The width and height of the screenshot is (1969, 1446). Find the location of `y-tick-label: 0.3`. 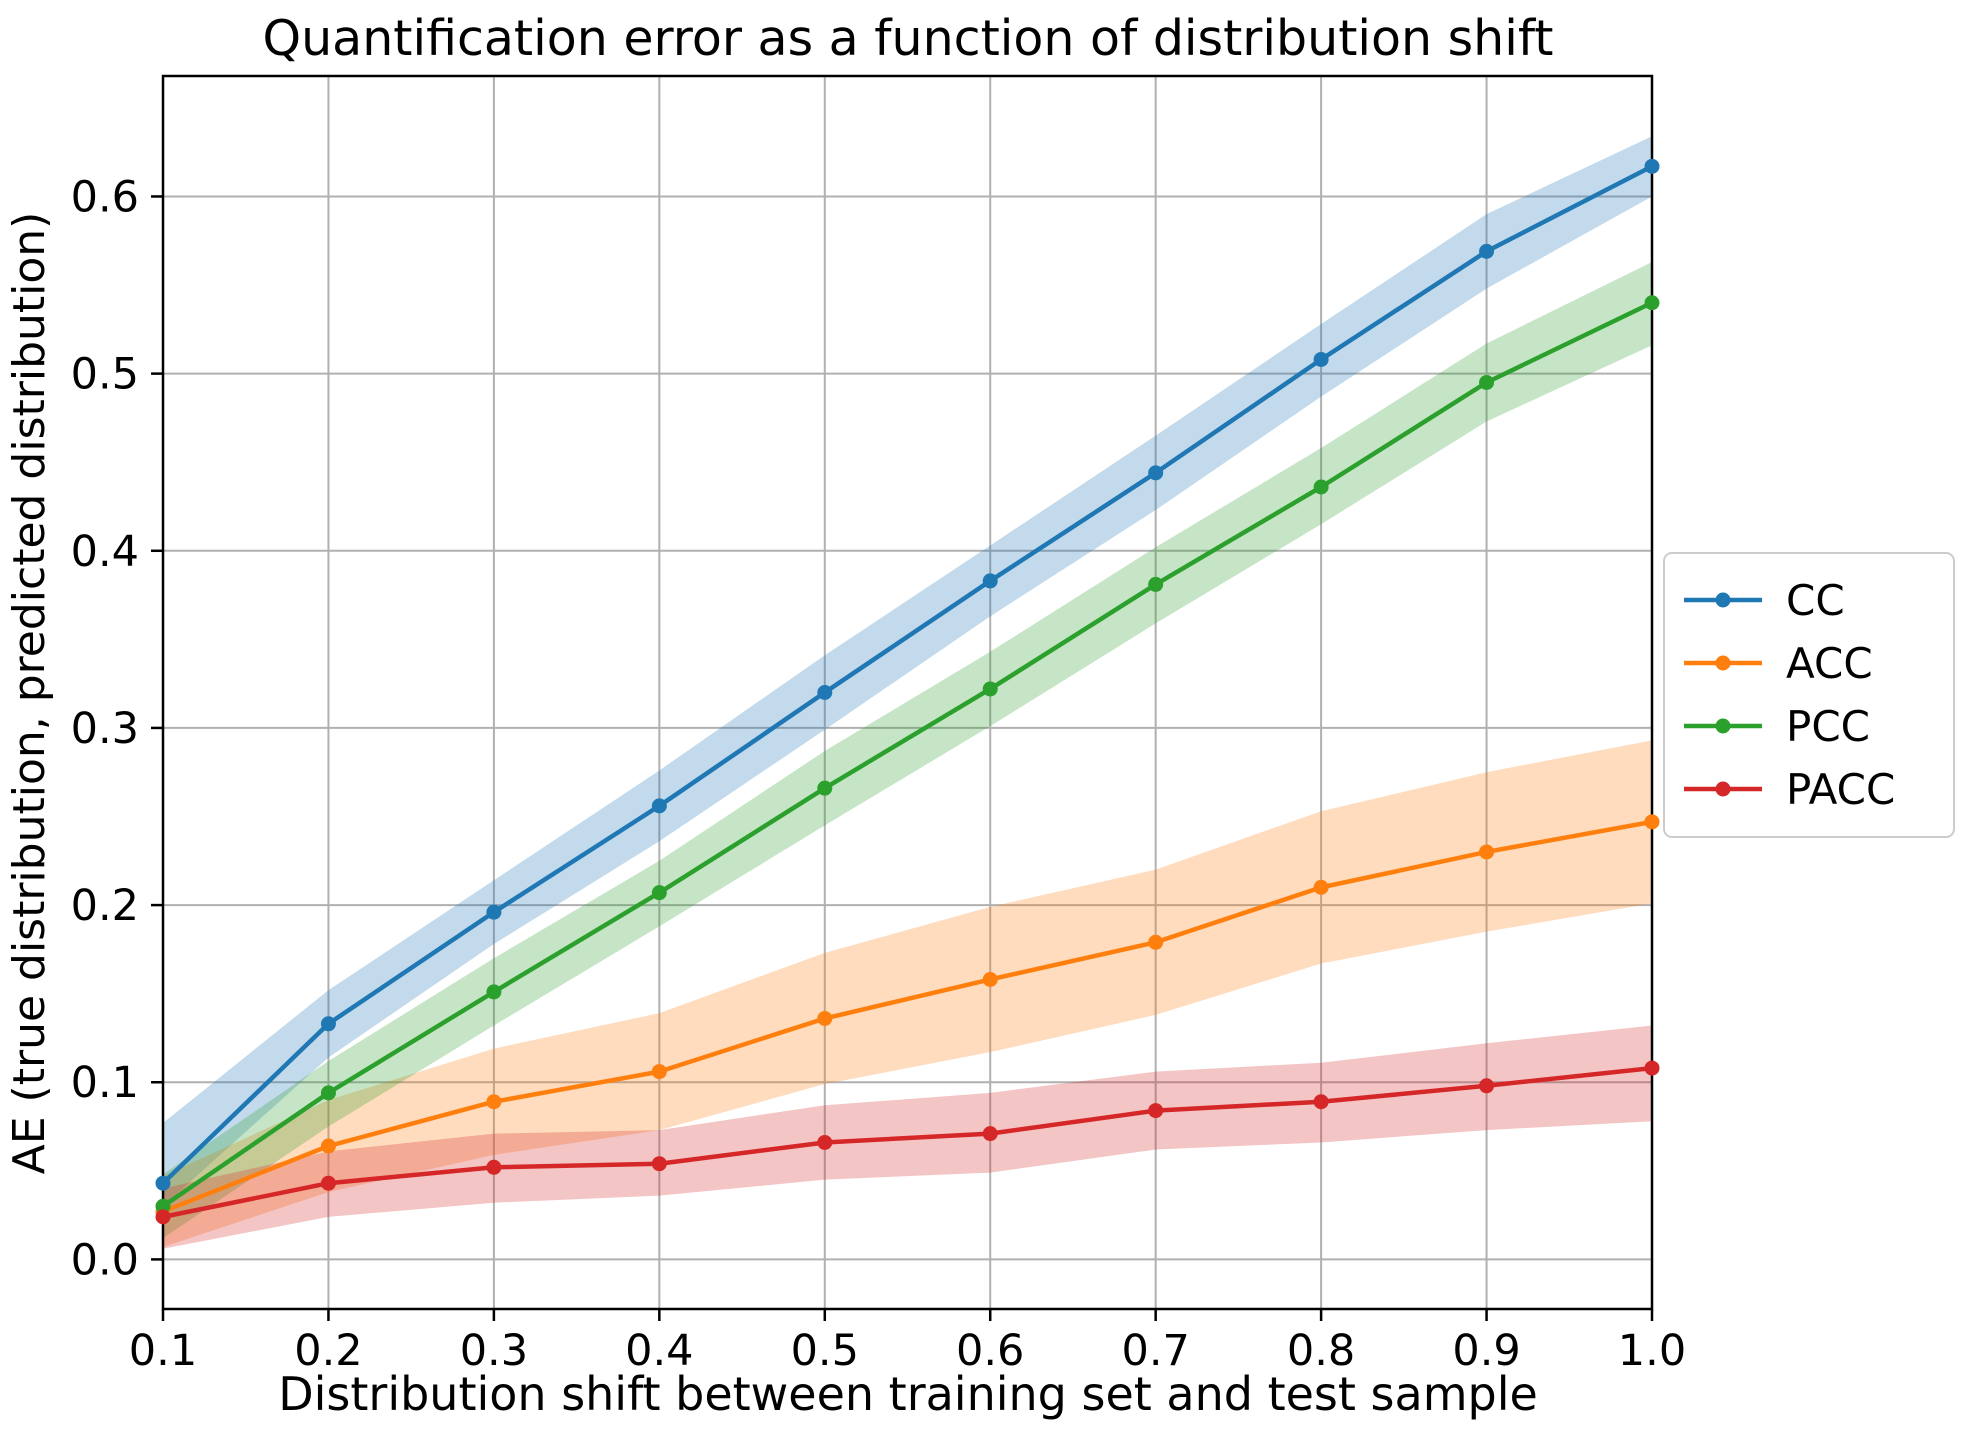

y-tick-label: 0.3 is located at coordinates (105, 729).